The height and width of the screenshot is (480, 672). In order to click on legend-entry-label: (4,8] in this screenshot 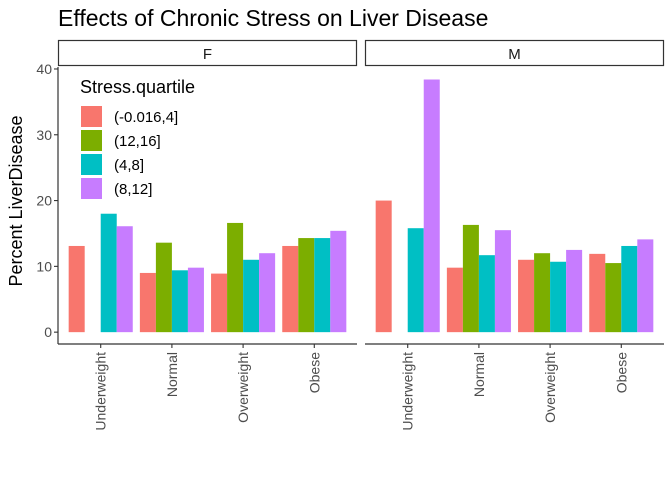, I will do `click(129, 165)`.